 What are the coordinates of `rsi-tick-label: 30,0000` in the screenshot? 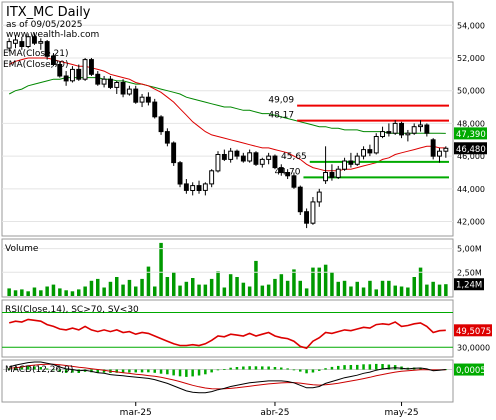 It's located at (473, 347).